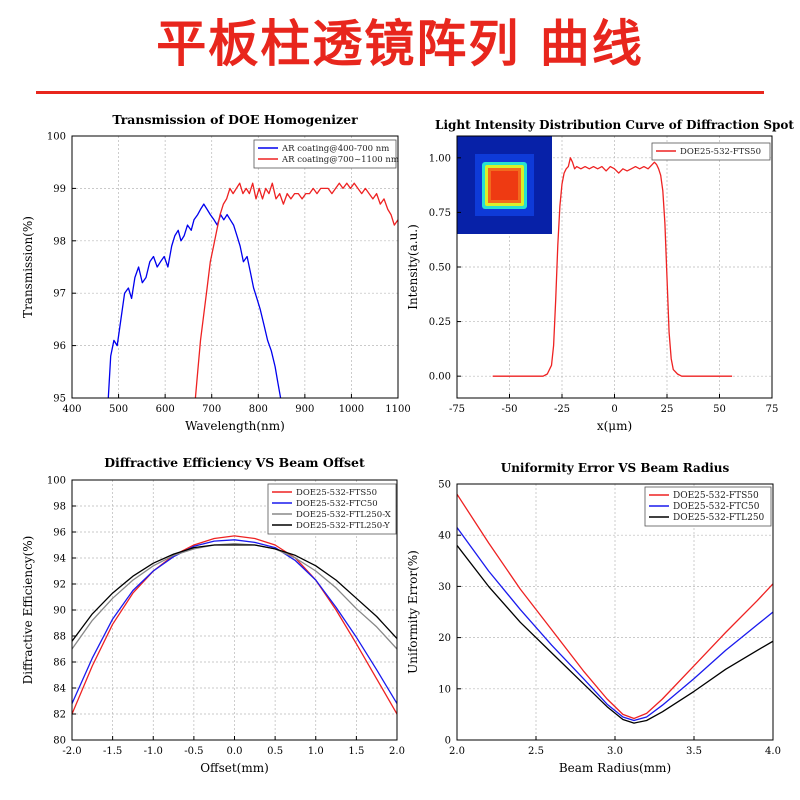 This screenshot has width=800, height=800. What do you see at coordinates (59, 663) in the screenshot?
I see `y-tick-label: 86` at bounding box center [59, 663].